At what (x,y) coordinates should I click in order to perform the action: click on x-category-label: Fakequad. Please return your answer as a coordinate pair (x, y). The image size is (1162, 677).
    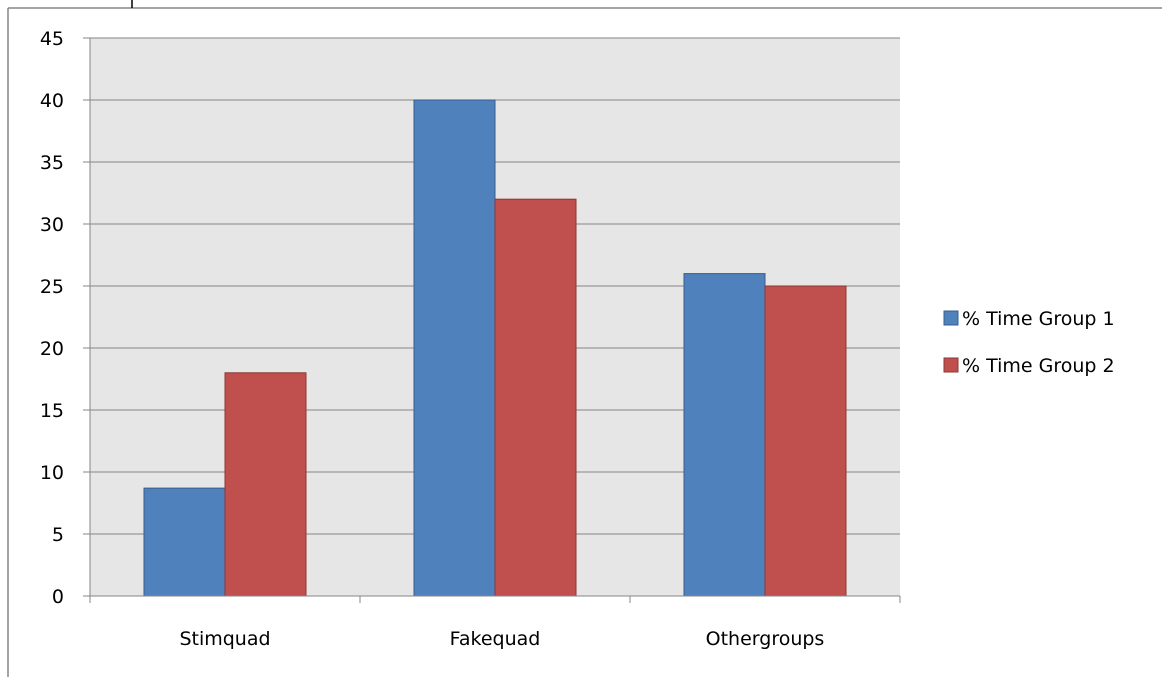
    Looking at the image, I should click on (495, 639).